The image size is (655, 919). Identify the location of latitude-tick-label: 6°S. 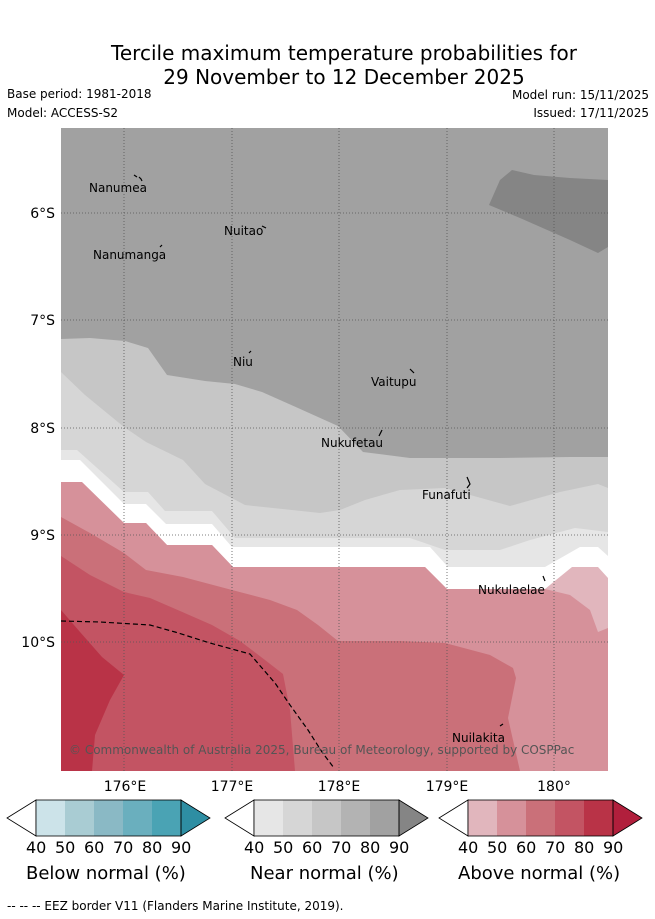
(42, 214).